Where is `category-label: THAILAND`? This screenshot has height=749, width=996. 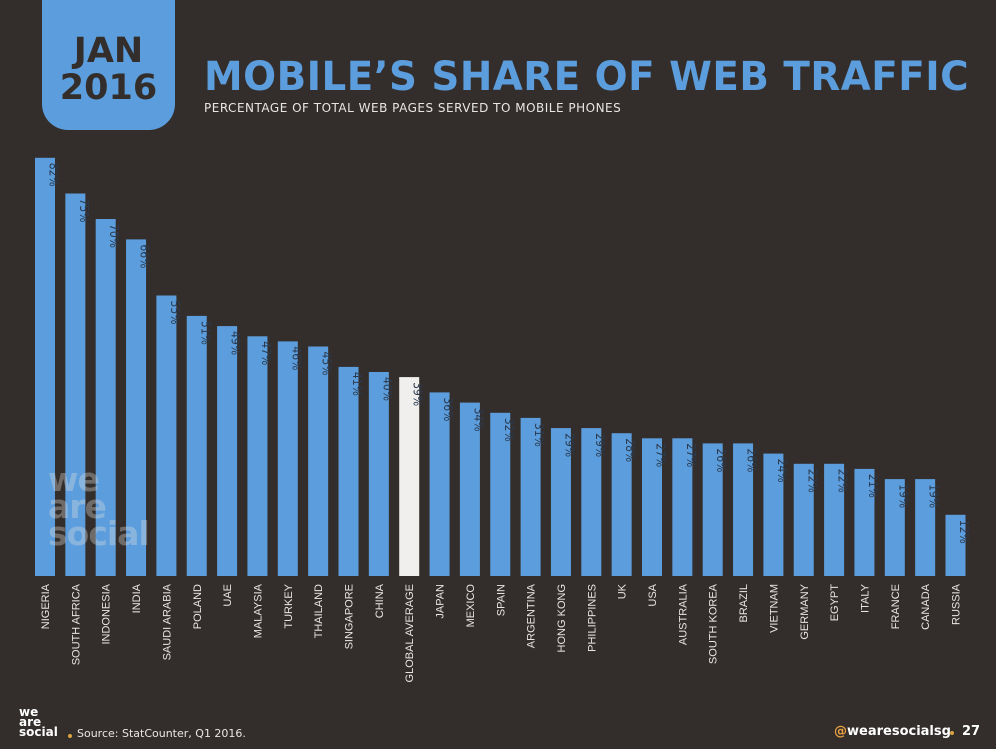
category-label: THAILAND is located at coordinates (319, 611).